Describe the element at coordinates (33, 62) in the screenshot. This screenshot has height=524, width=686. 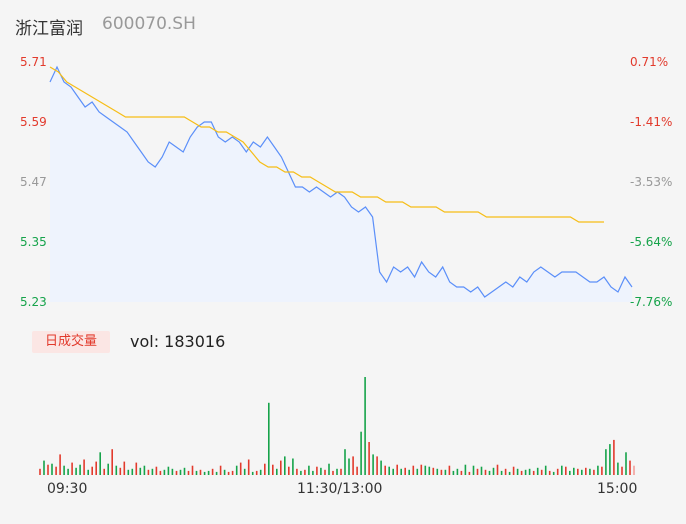
I see `y-tick-label-left: 5.71` at that location.